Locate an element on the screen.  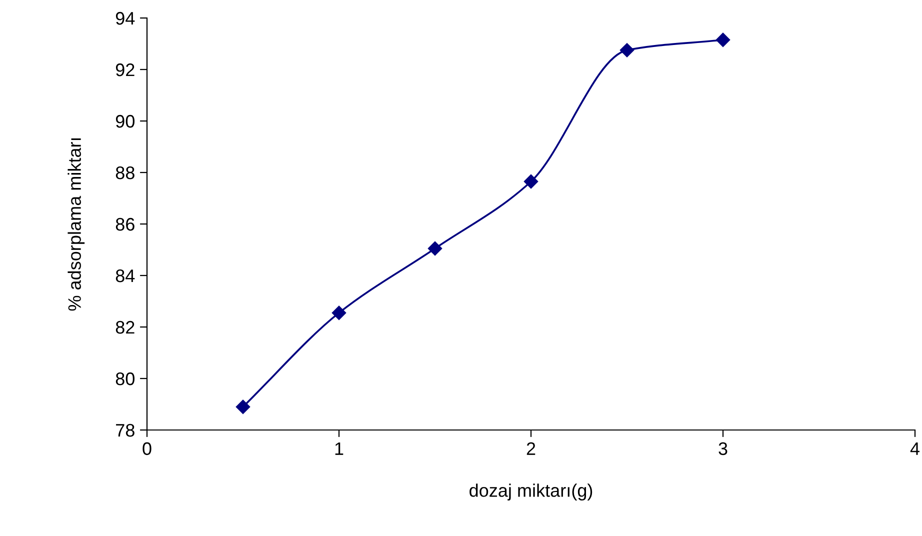
x-tick-label: 2 is located at coordinates (531, 448).